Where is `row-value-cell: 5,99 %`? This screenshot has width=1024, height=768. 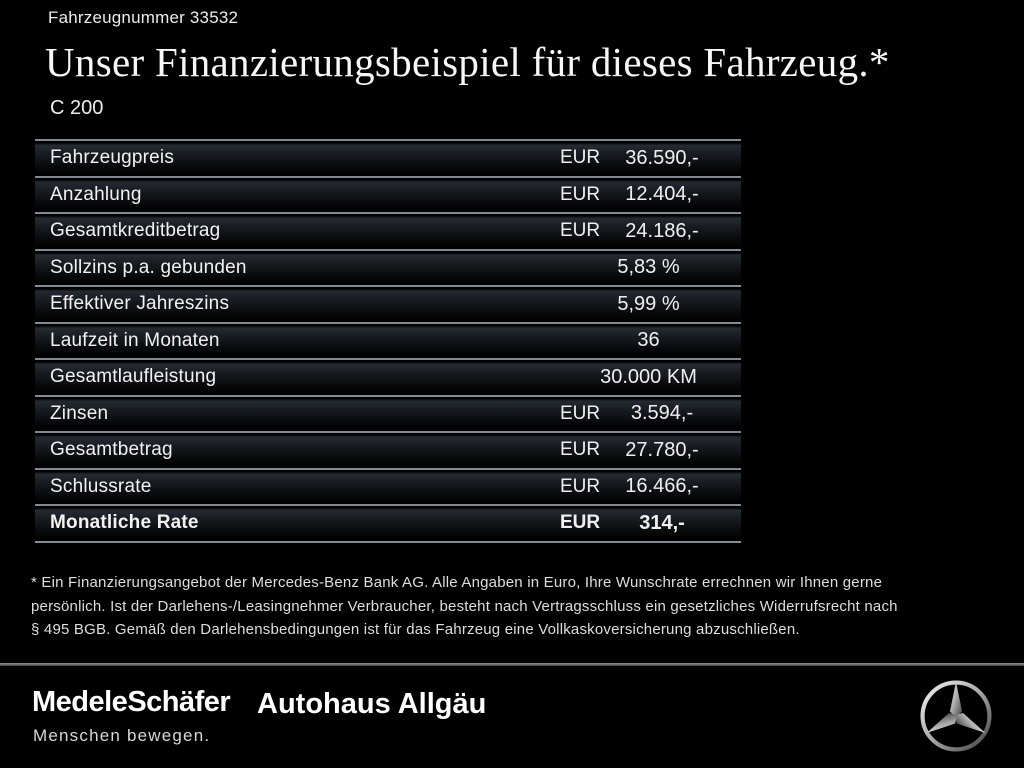
row-value-cell: 5,99 % is located at coordinates (650, 304).